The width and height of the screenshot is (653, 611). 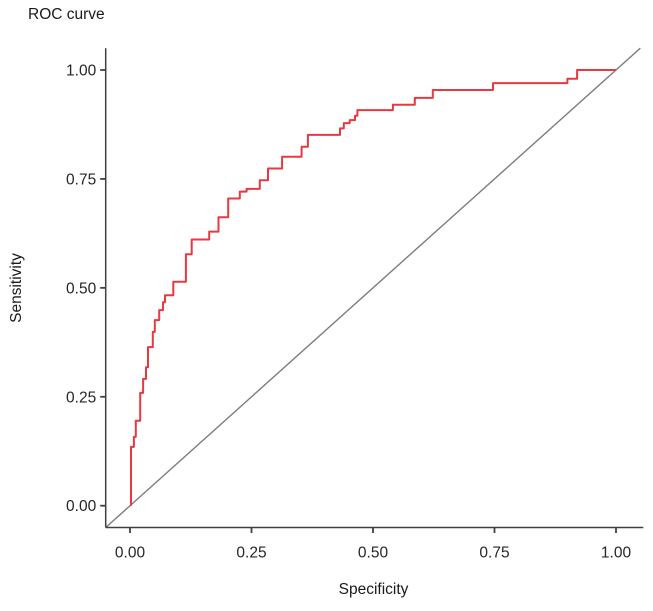 What do you see at coordinates (81, 70) in the screenshot?
I see `y-tick-label: 1.00` at bounding box center [81, 70].